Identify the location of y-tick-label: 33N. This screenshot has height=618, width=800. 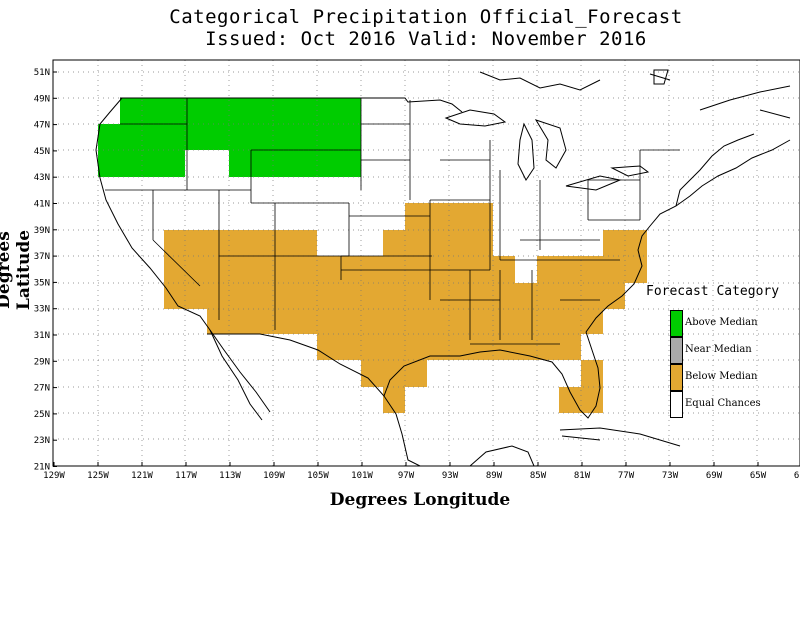
(42, 310).